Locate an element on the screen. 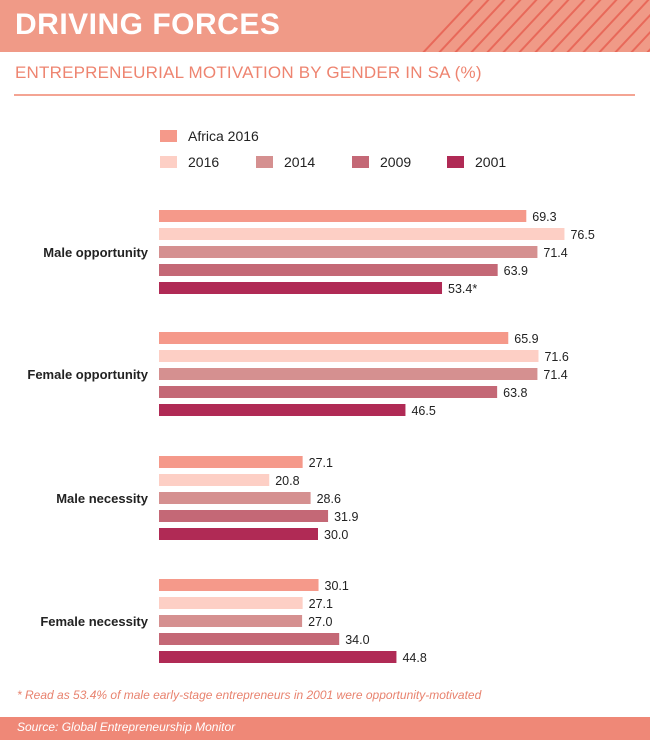 The height and width of the screenshot is (740, 650). data-label: 20.8 is located at coordinates (287, 481).